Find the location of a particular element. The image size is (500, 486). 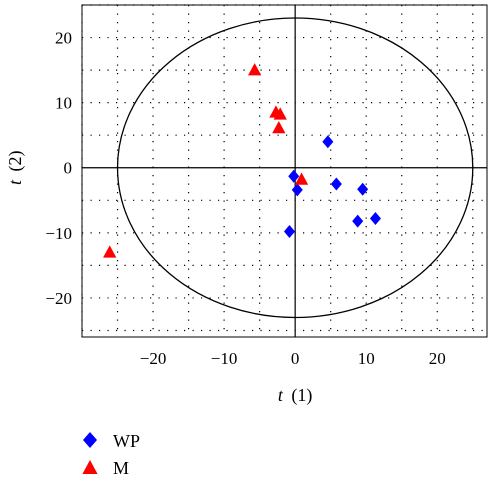

y-tick-label: 20 is located at coordinates (63, 38).